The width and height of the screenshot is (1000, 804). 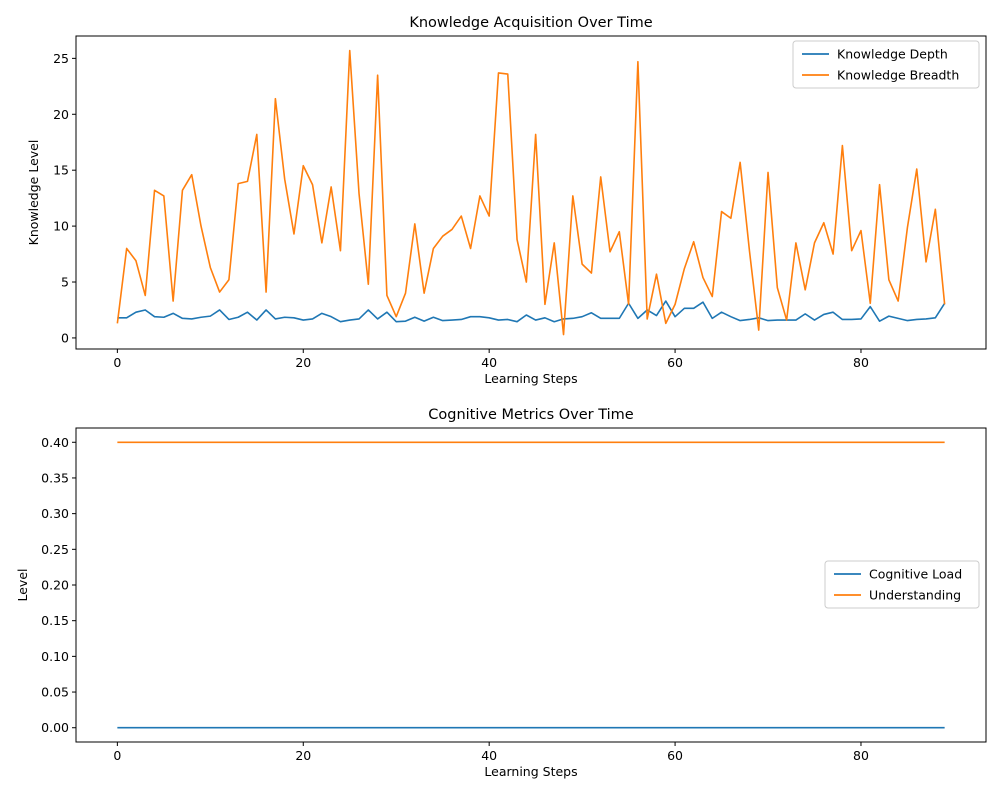 What do you see at coordinates (55, 549) in the screenshot?
I see `y-tick-label: 0.25` at bounding box center [55, 549].